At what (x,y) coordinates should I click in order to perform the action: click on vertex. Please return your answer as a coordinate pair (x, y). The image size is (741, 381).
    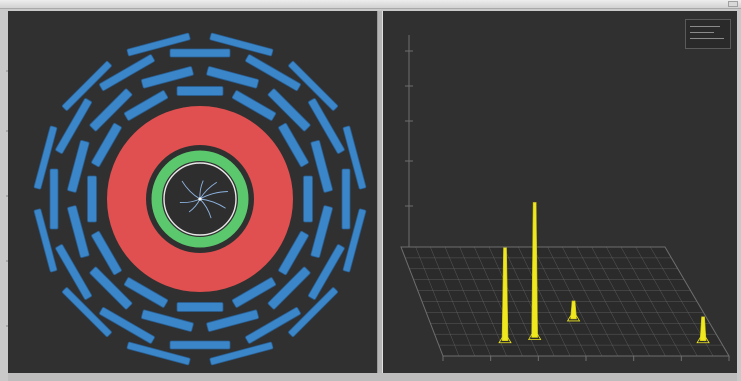
    Looking at the image, I should click on (200, 199).